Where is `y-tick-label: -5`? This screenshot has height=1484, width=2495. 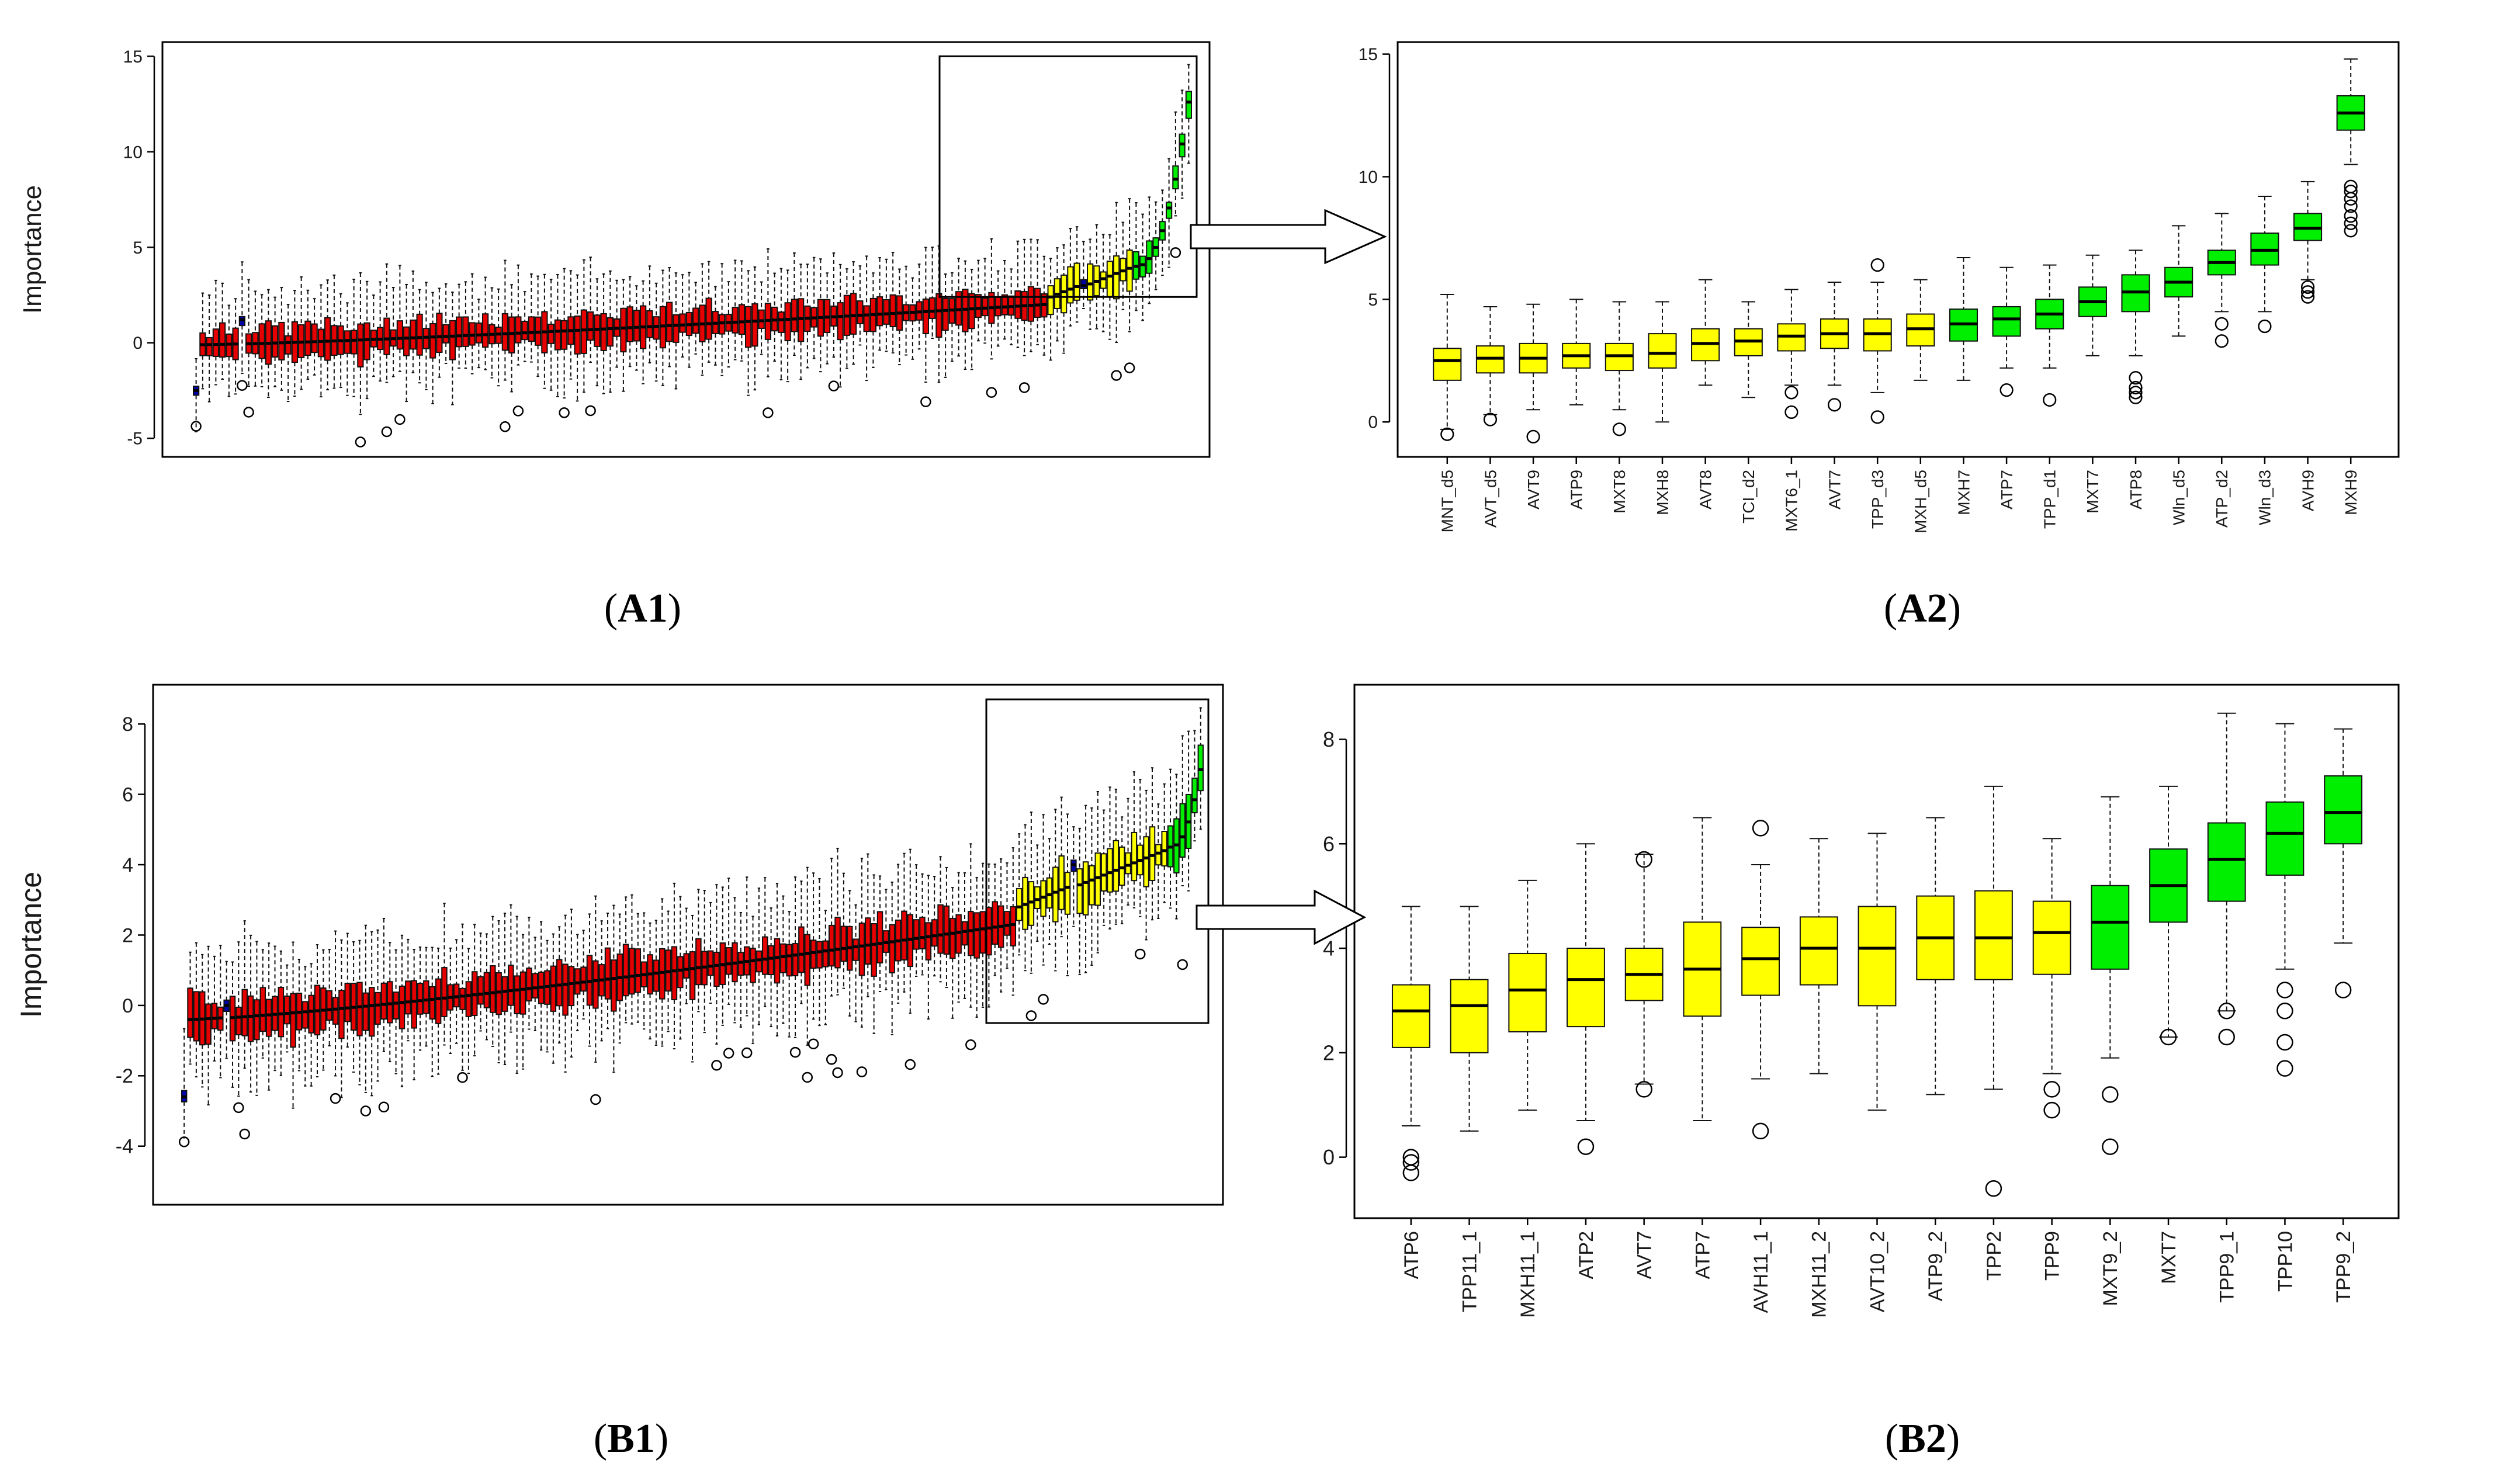
y-tick-label: -5 is located at coordinates (135, 439).